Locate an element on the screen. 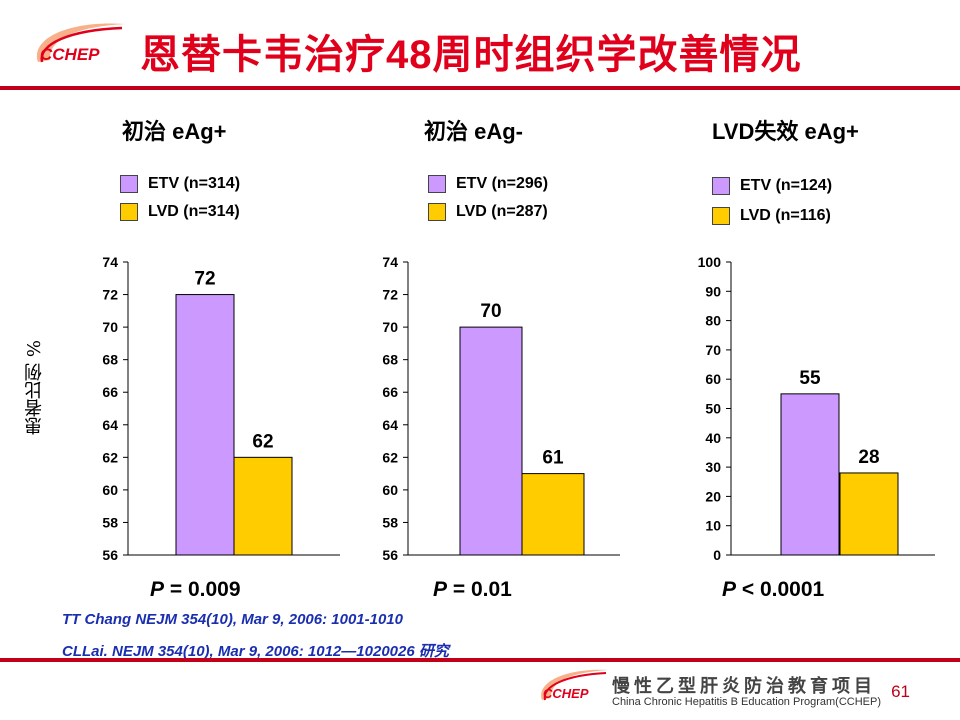  legend-label: LVD (n=287) is located at coordinates (502, 211).